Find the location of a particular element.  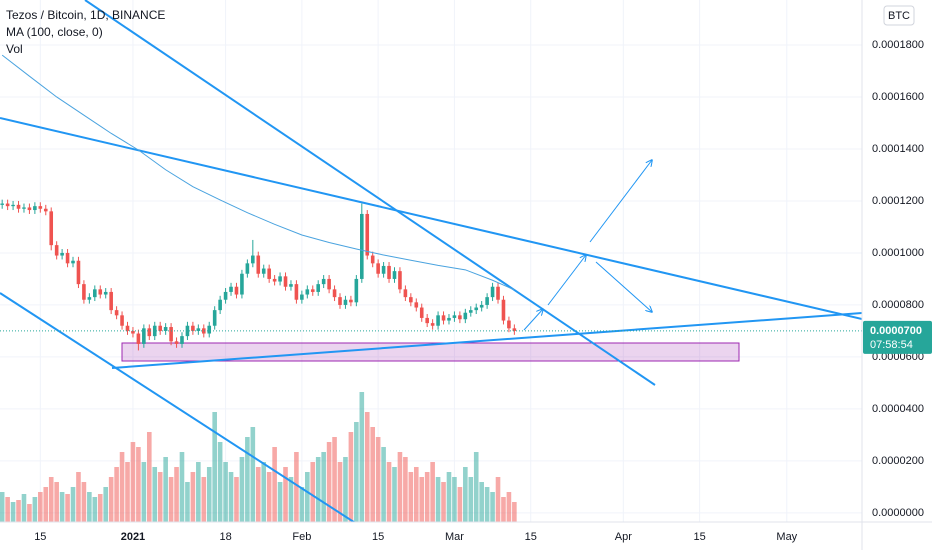

y-tick-label: 0.0000400 is located at coordinates (898, 409).